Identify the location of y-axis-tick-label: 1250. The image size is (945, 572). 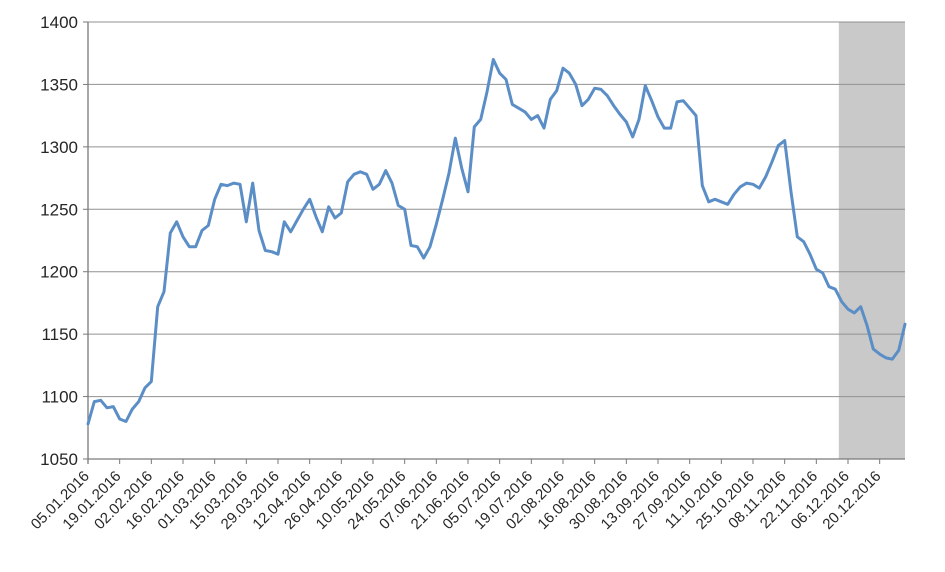
(59, 209).